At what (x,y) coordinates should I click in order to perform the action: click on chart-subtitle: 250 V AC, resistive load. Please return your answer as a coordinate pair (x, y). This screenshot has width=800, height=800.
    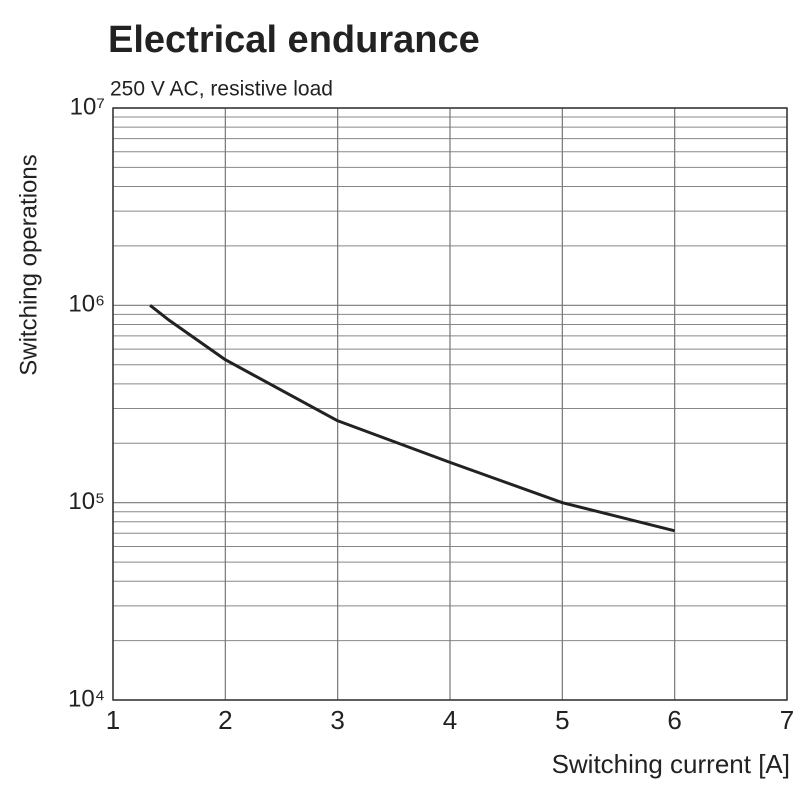
    Looking at the image, I should click on (221, 89).